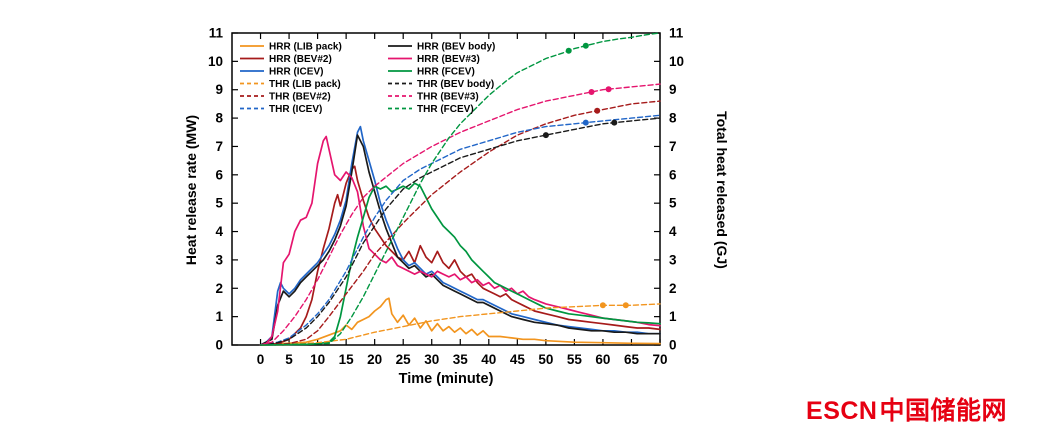  Describe the element at coordinates (602, 359) in the screenshot. I see `svg-text: 60` at that location.